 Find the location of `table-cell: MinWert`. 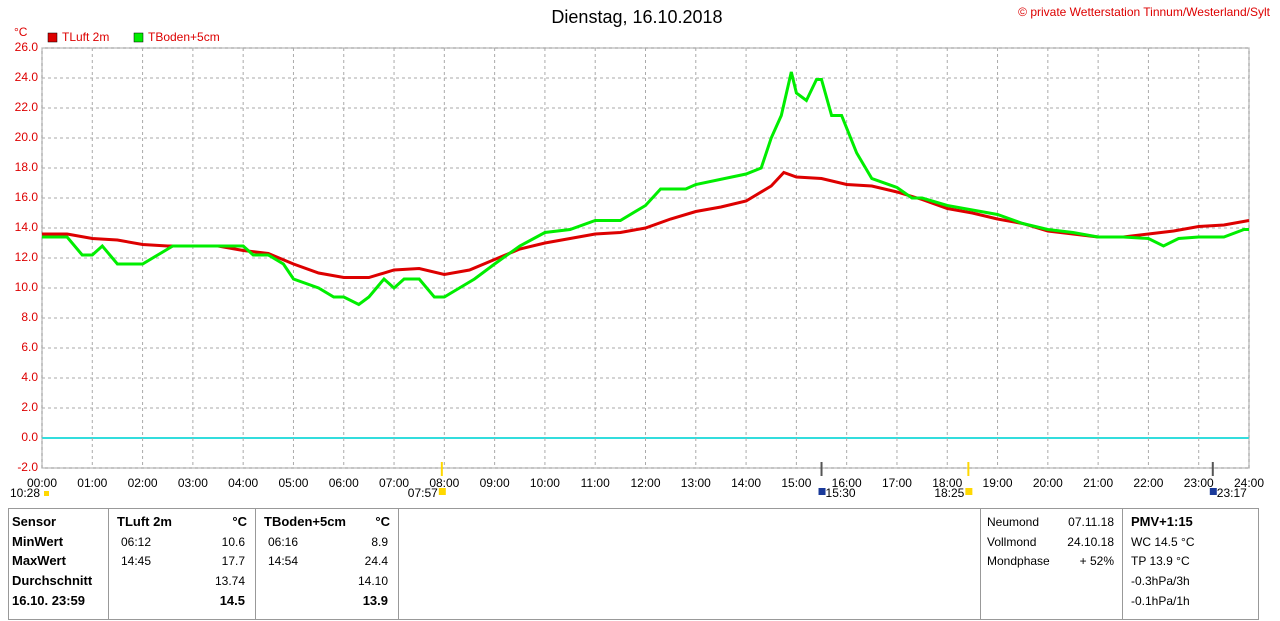

table-cell: MinWert is located at coordinates (38, 541).